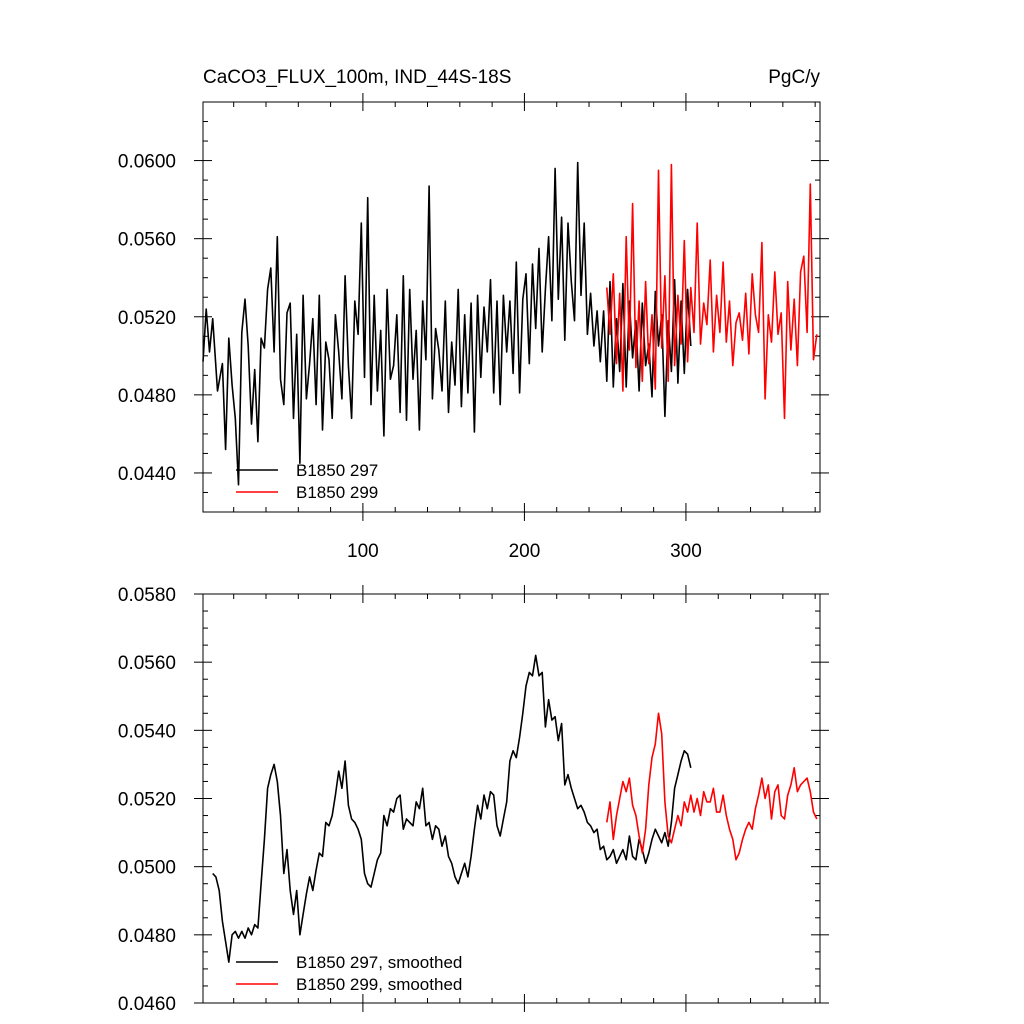 The width and height of the screenshot is (1024, 1024). I want to click on chart-title: CaCO3_FLUX_100m, IND_44S-18S, so click(357, 77).